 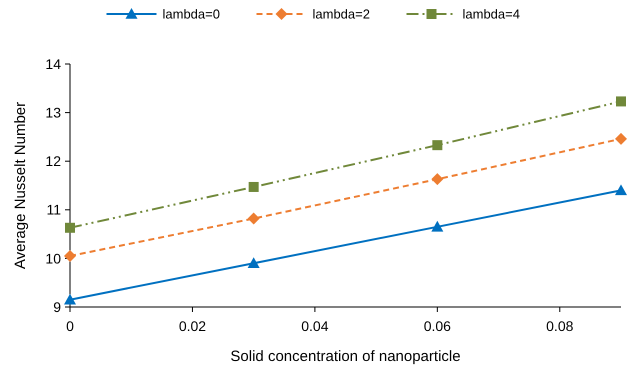 I want to click on legend-label: lambda=2, so click(x=341, y=14).